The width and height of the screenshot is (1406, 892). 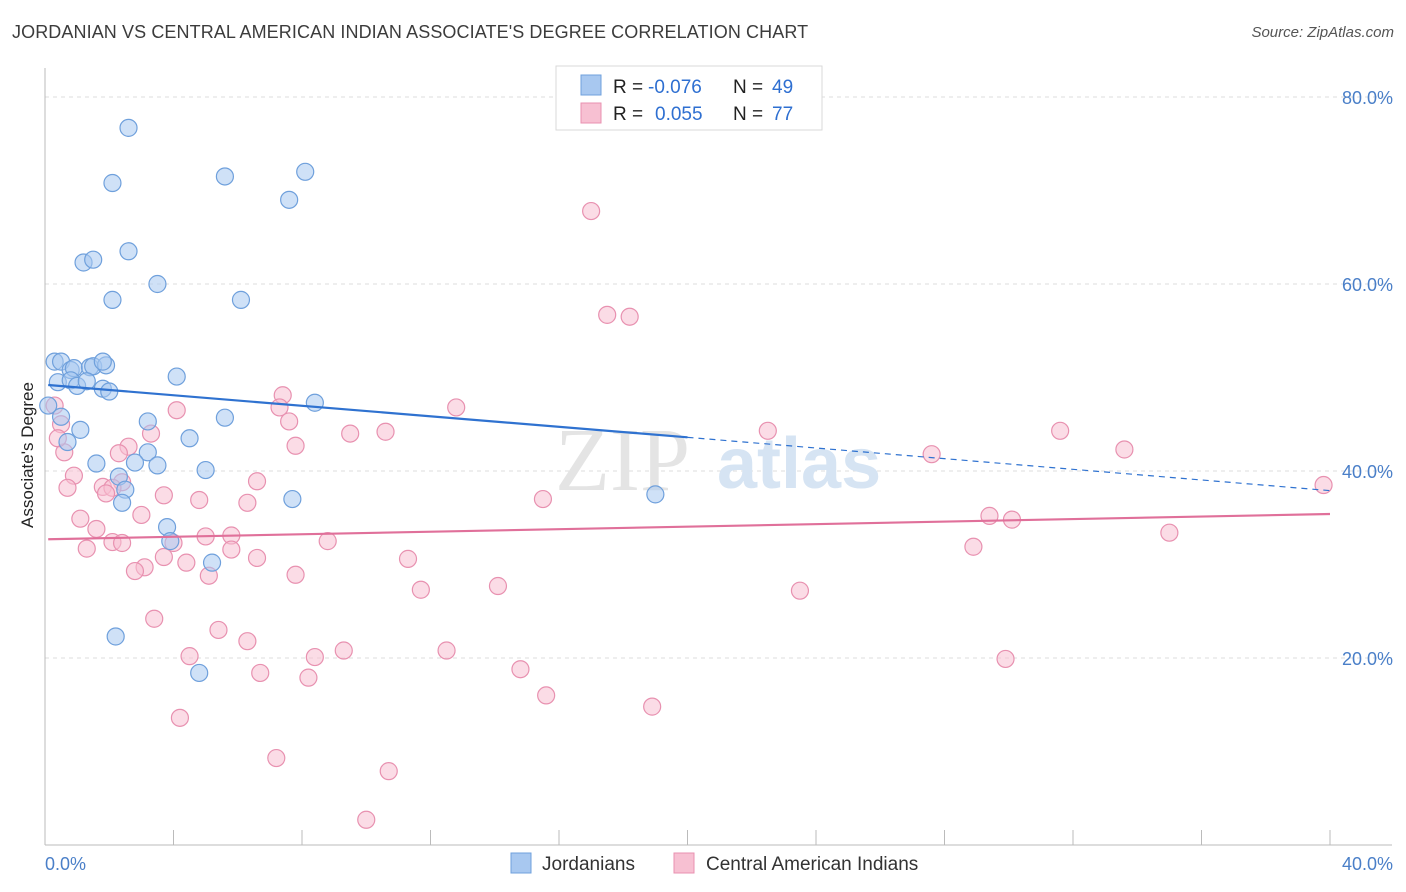 I want to click on legend-n-value-2: 77, so click(x=782, y=114).